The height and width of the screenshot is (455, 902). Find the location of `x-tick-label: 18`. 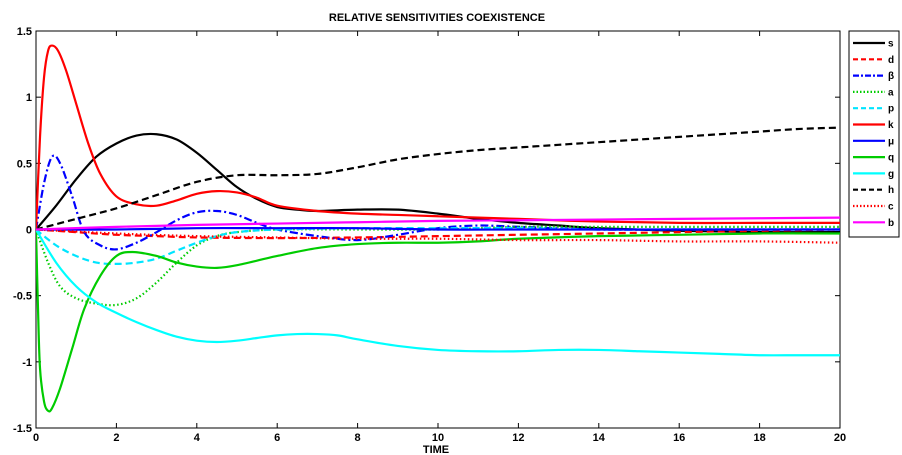

x-tick-label: 18 is located at coordinates (759, 438).